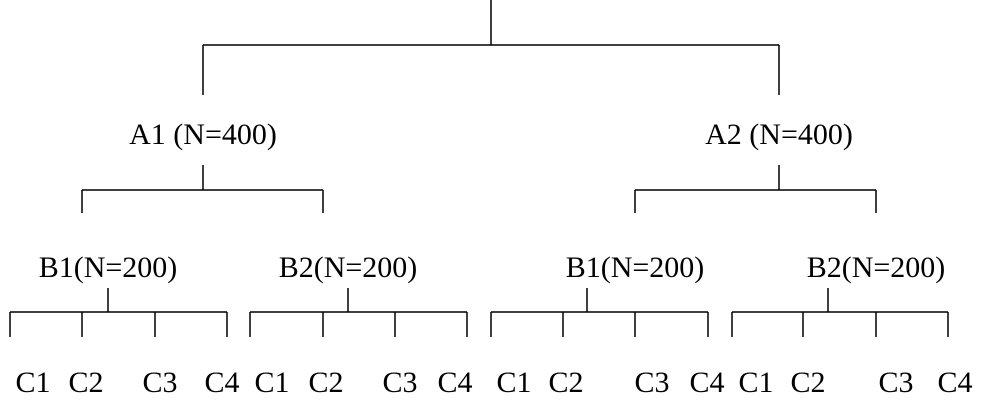 The height and width of the screenshot is (414, 990). What do you see at coordinates (779, 134) in the screenshot?
I see `group-label: A2 (N=400)` at bounding box center [779, 134].